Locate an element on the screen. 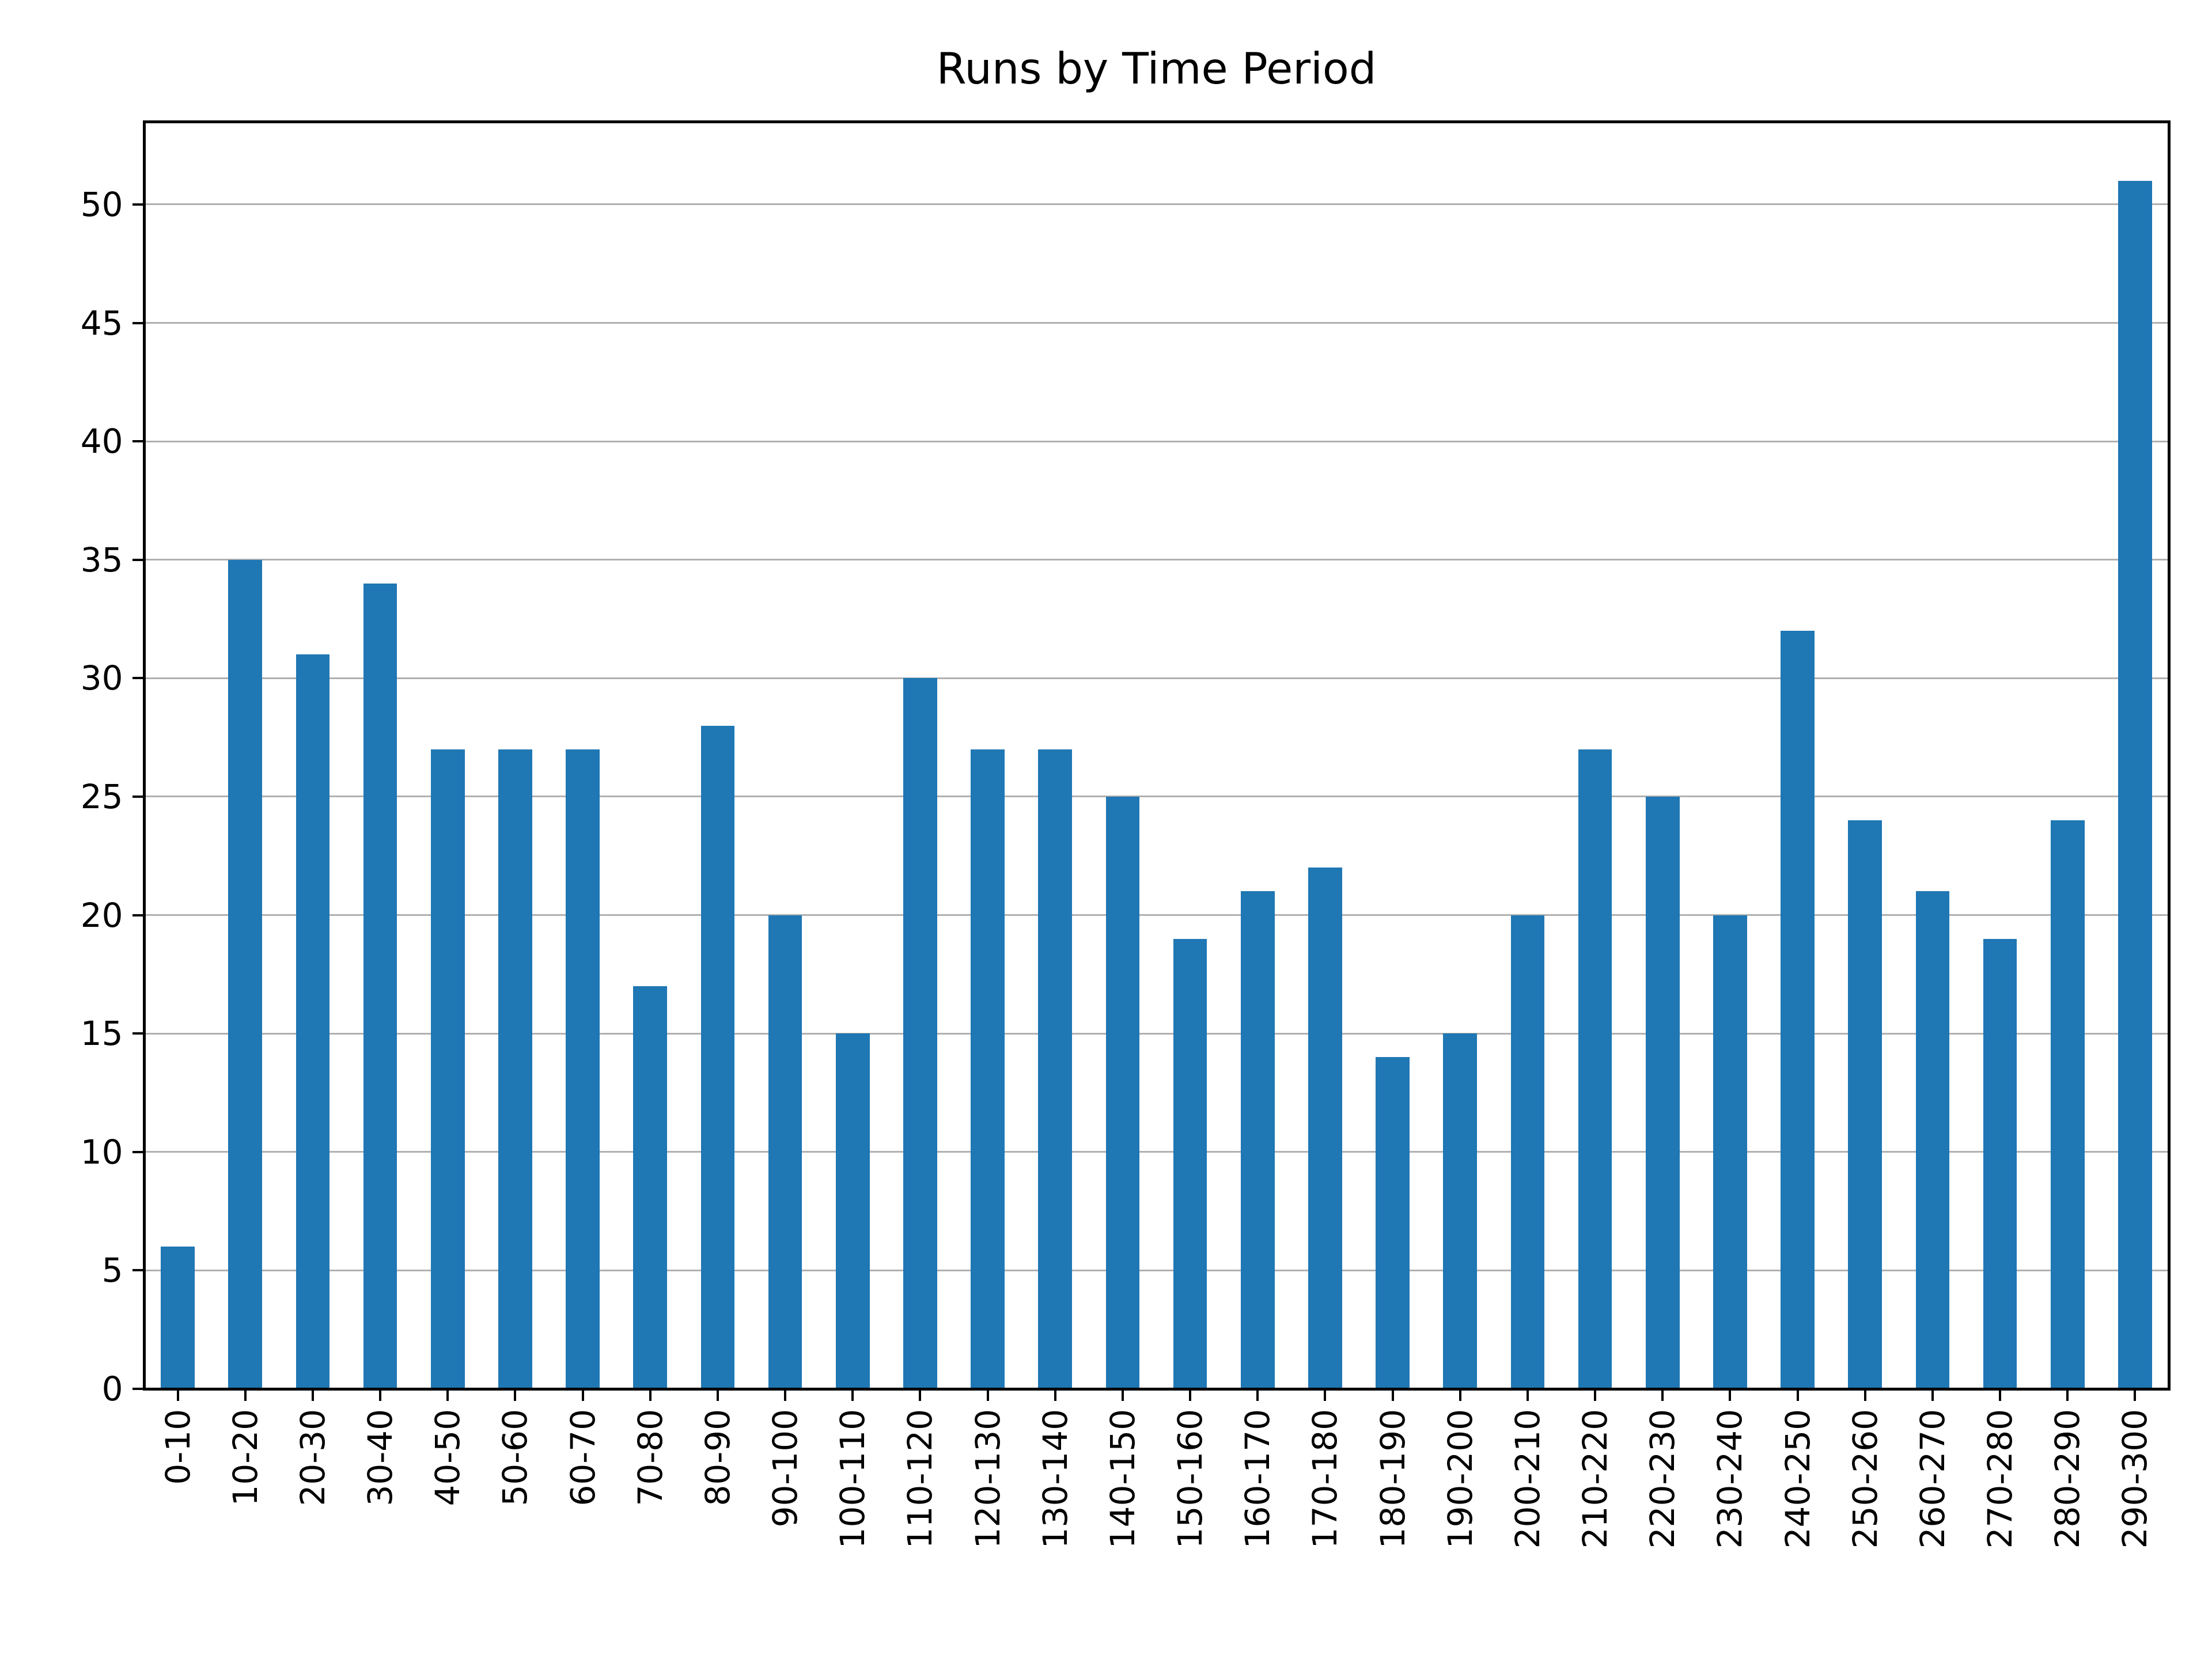 The height and width of the screenshot is (1659, 2212). y-tick-label: 20 is located at coordinates (101, 915).